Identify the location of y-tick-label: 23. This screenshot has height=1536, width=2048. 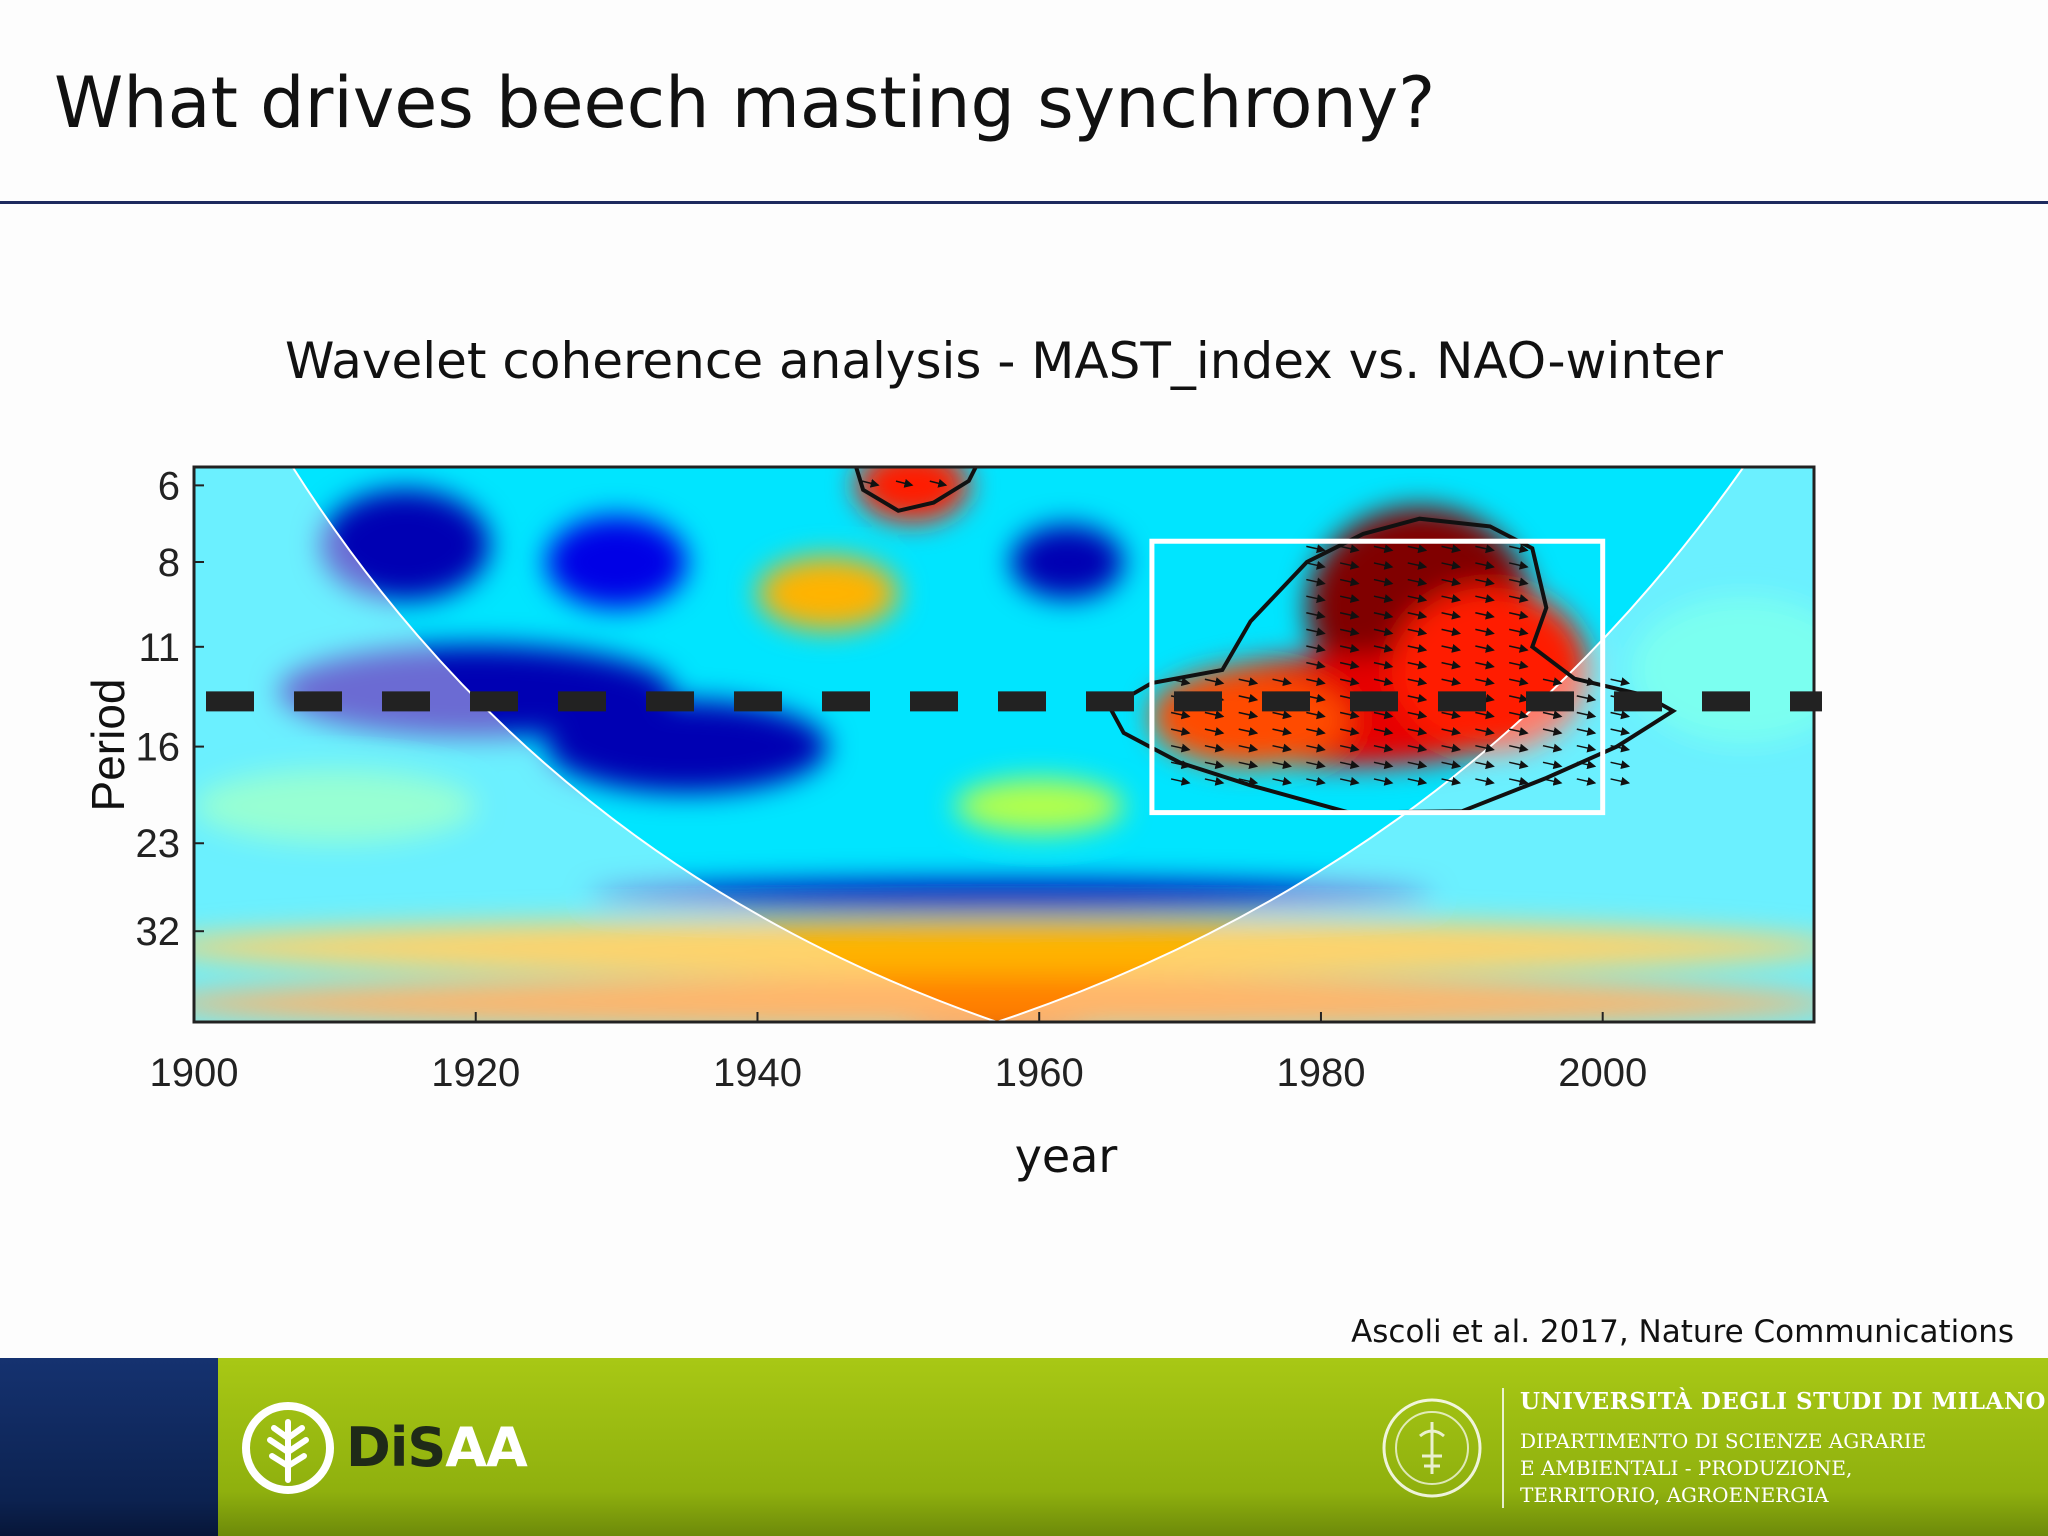
(158, 844).